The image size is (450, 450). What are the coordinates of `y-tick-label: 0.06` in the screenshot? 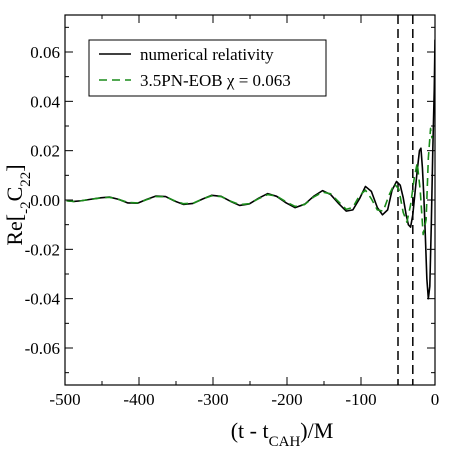 It's located at (45, 52).